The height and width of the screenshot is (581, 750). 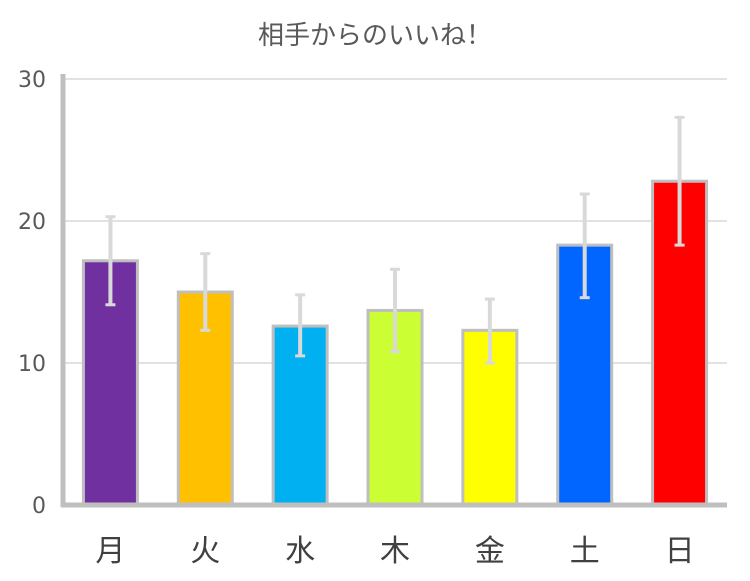 What do you see at coordinates (300, 551) in the screenshot?
I see `x-tick-label: 水` at bounding box center [300, 551].